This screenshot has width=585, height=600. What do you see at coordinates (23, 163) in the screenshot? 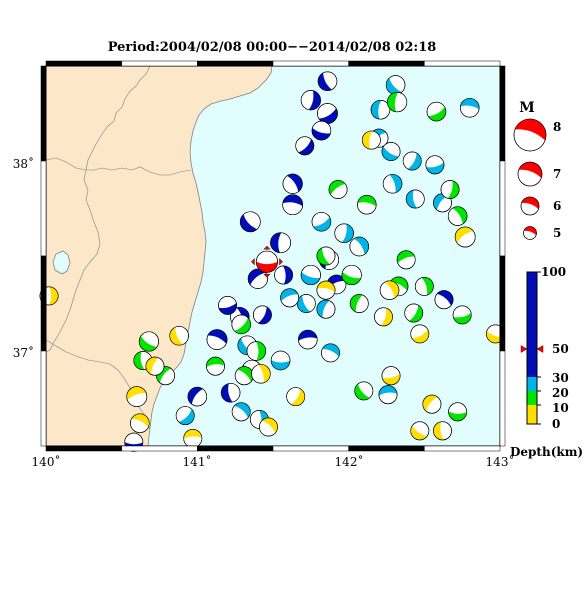
I see `lat-tick-38: 38˚` at bounding box center [23, 163].